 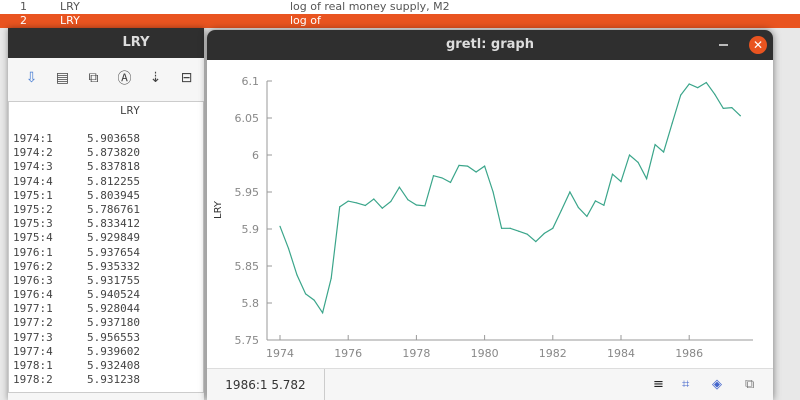 What do you see at coordinates (155, 78) in the screenshot?
I see `sort-icon: ⇣` at bounding box center [155, 78].